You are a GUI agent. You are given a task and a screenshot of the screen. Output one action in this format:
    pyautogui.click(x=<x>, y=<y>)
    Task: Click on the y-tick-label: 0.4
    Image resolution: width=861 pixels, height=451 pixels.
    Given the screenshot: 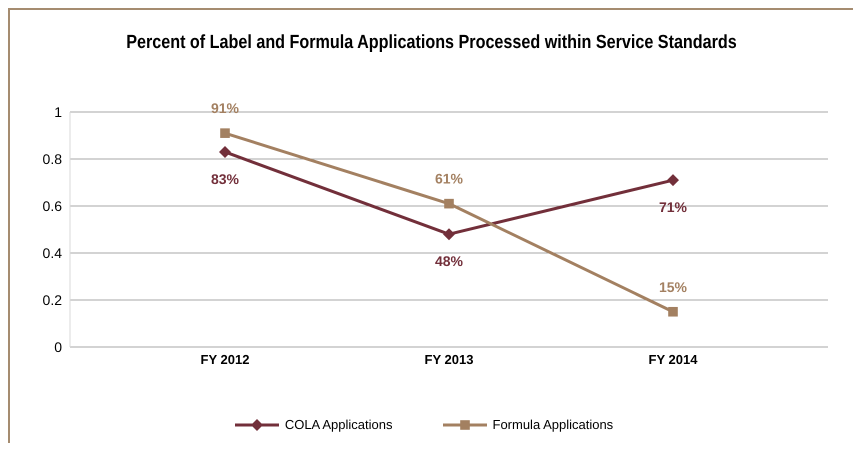 What is the action you would take?
    pyautogui.click(x=52, y=252)
    